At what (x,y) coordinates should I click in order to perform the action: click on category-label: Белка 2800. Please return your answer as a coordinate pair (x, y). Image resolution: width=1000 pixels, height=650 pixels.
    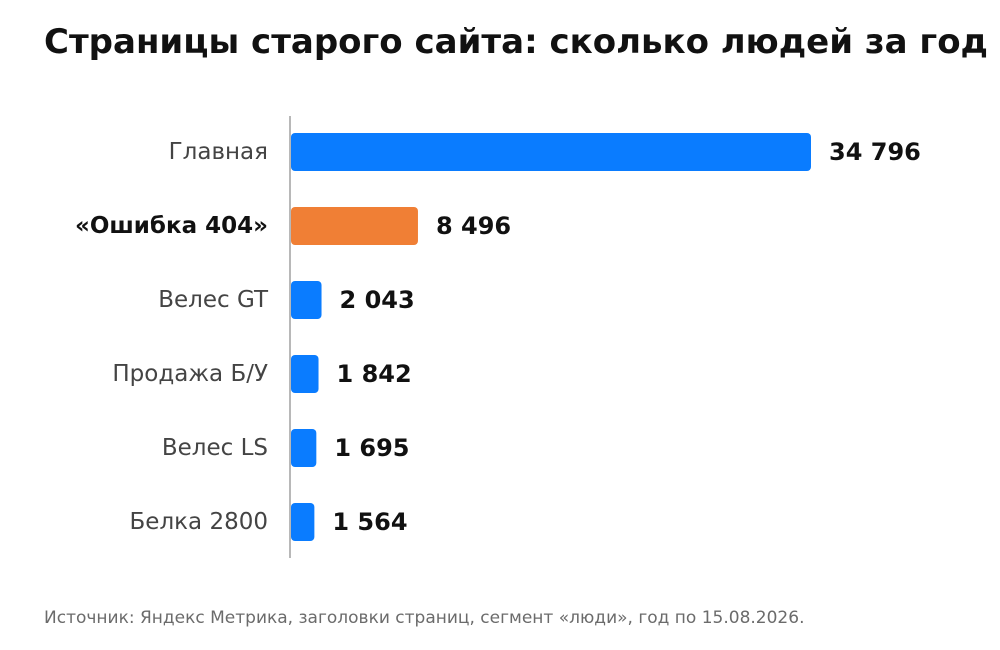
    Looking at the image, I should click on (199, 522).